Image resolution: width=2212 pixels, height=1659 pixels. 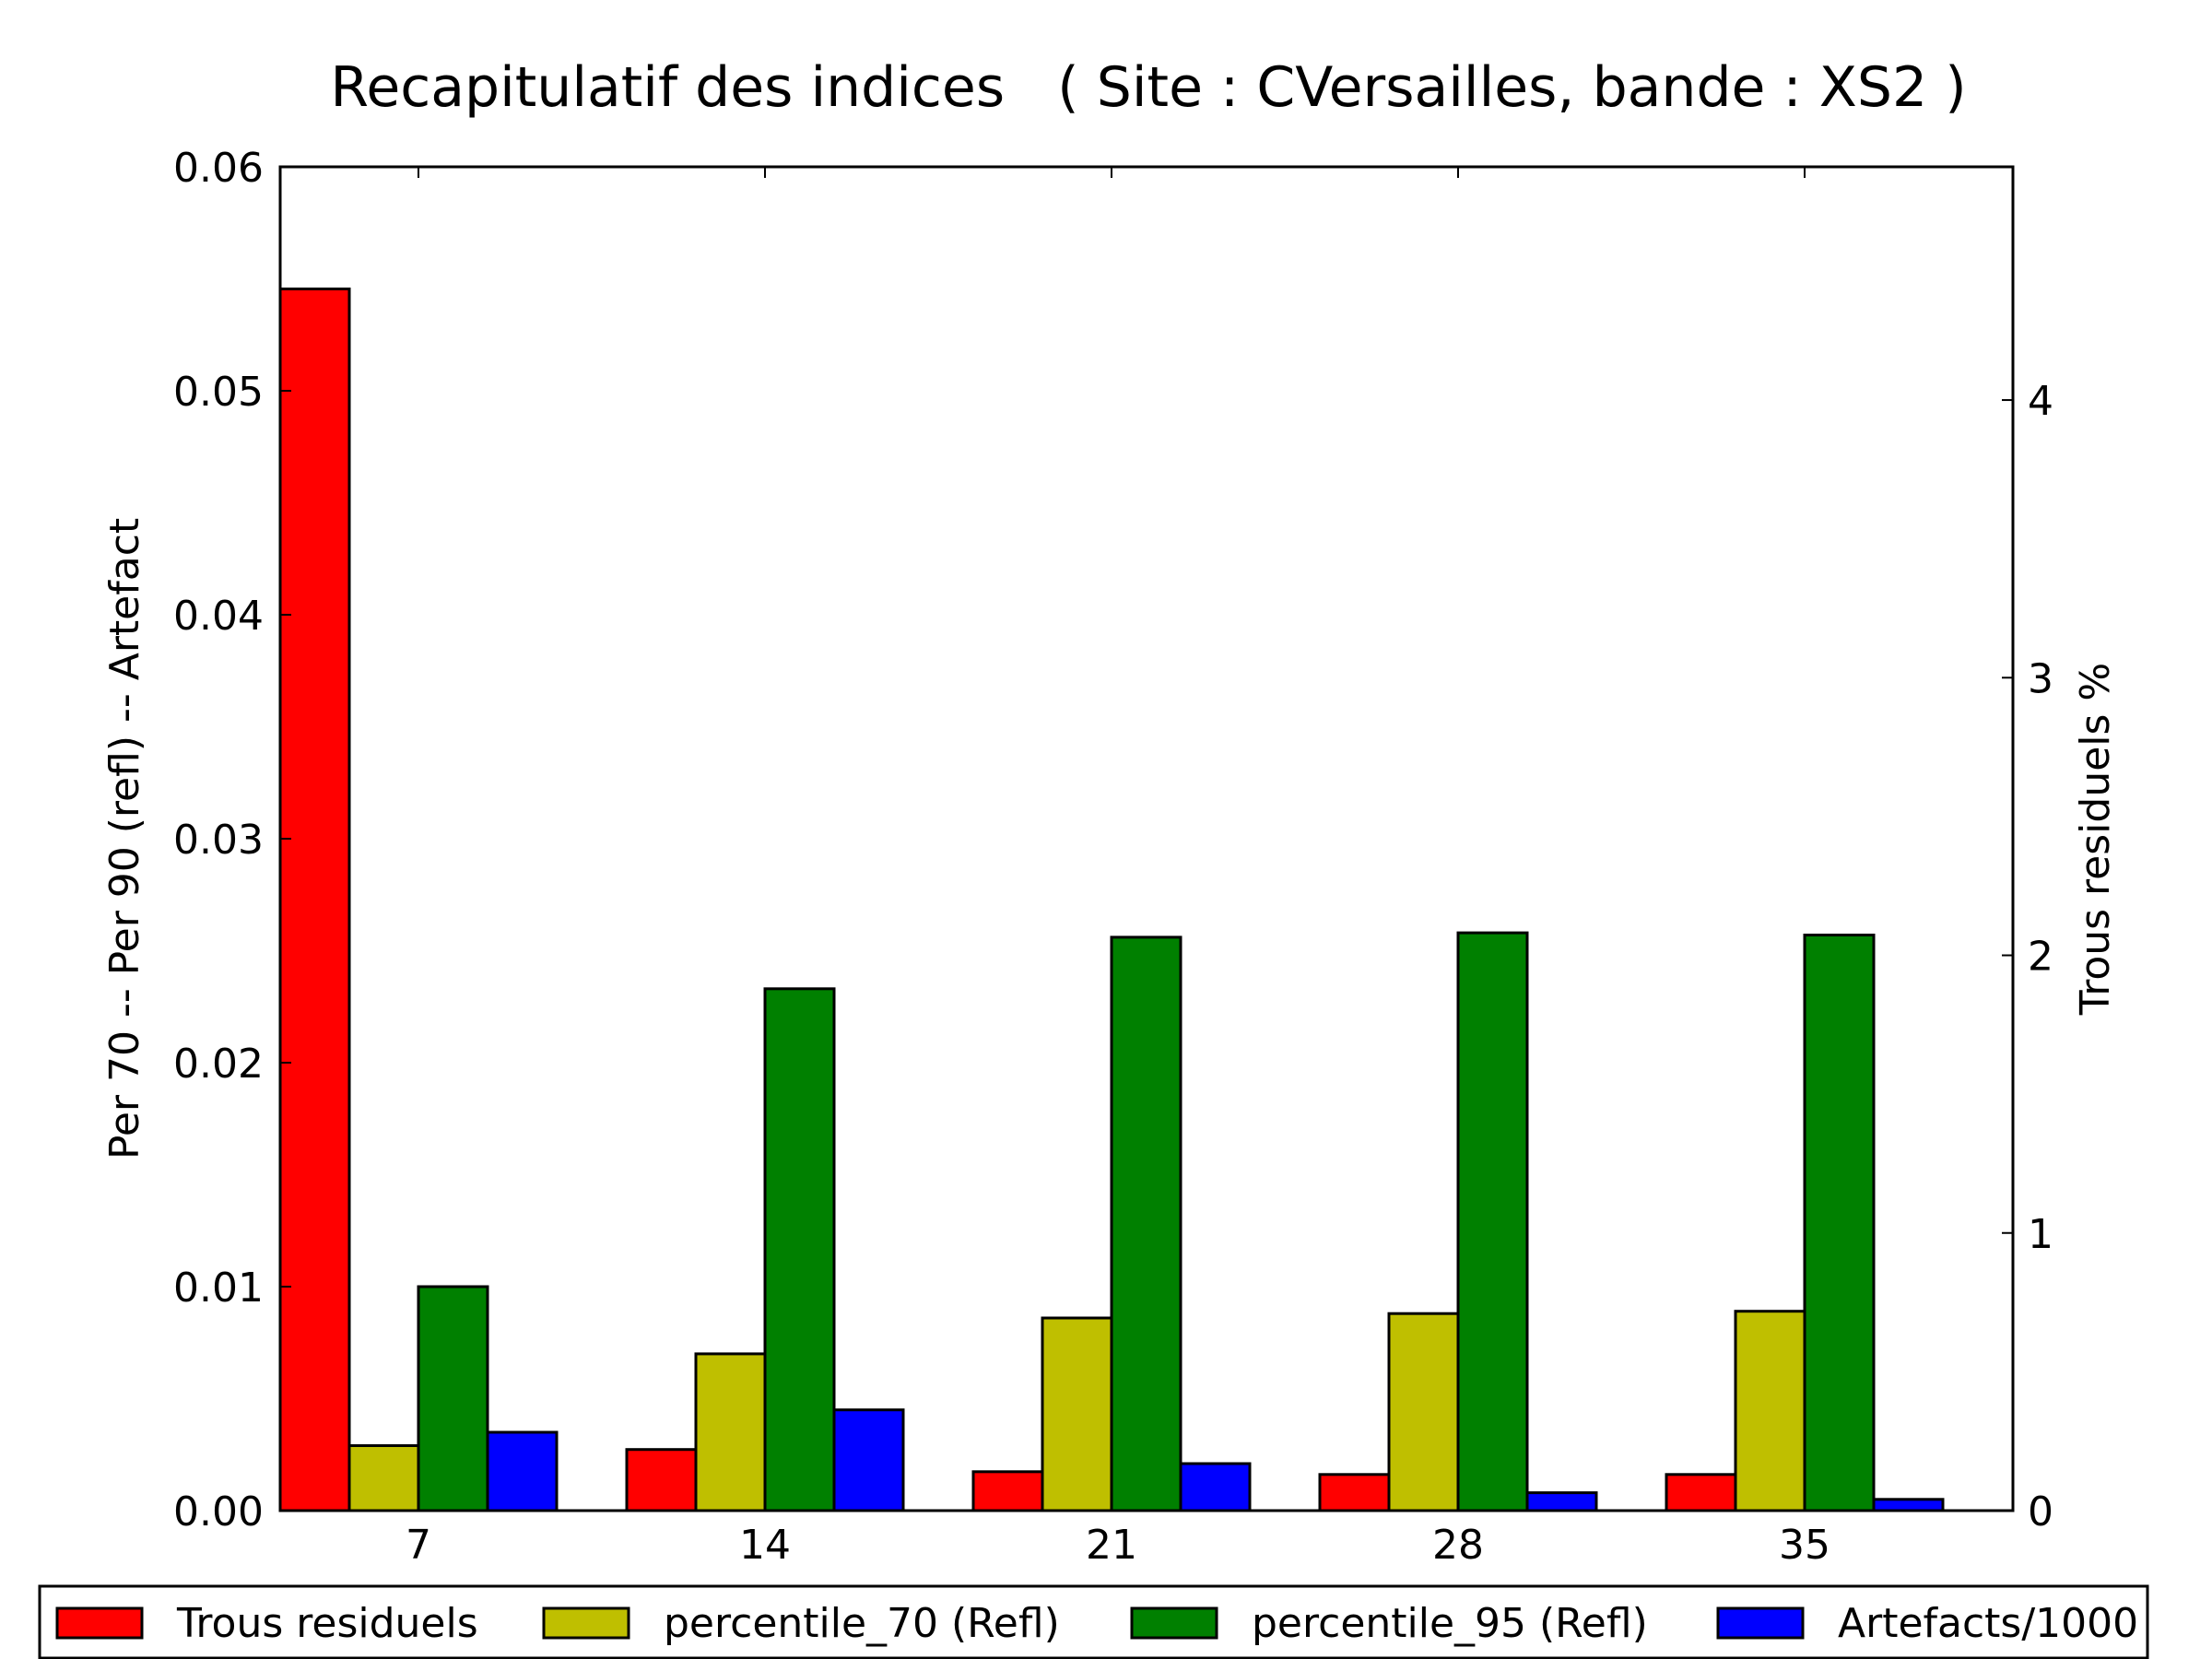 What do you see at coordinates (124, 838) in the screenshot?
I see `y-axis-left-label: Per 70 -- Per 90 (refl) -- Artefact` at bounding box center [124, 838].